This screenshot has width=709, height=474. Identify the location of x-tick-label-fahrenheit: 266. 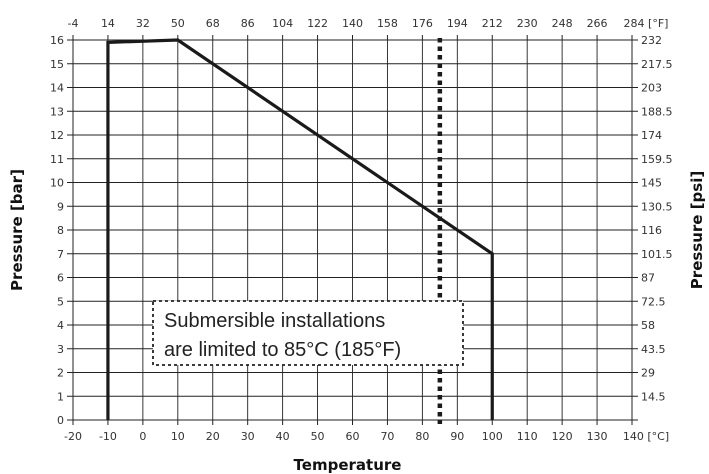
(597, 23).